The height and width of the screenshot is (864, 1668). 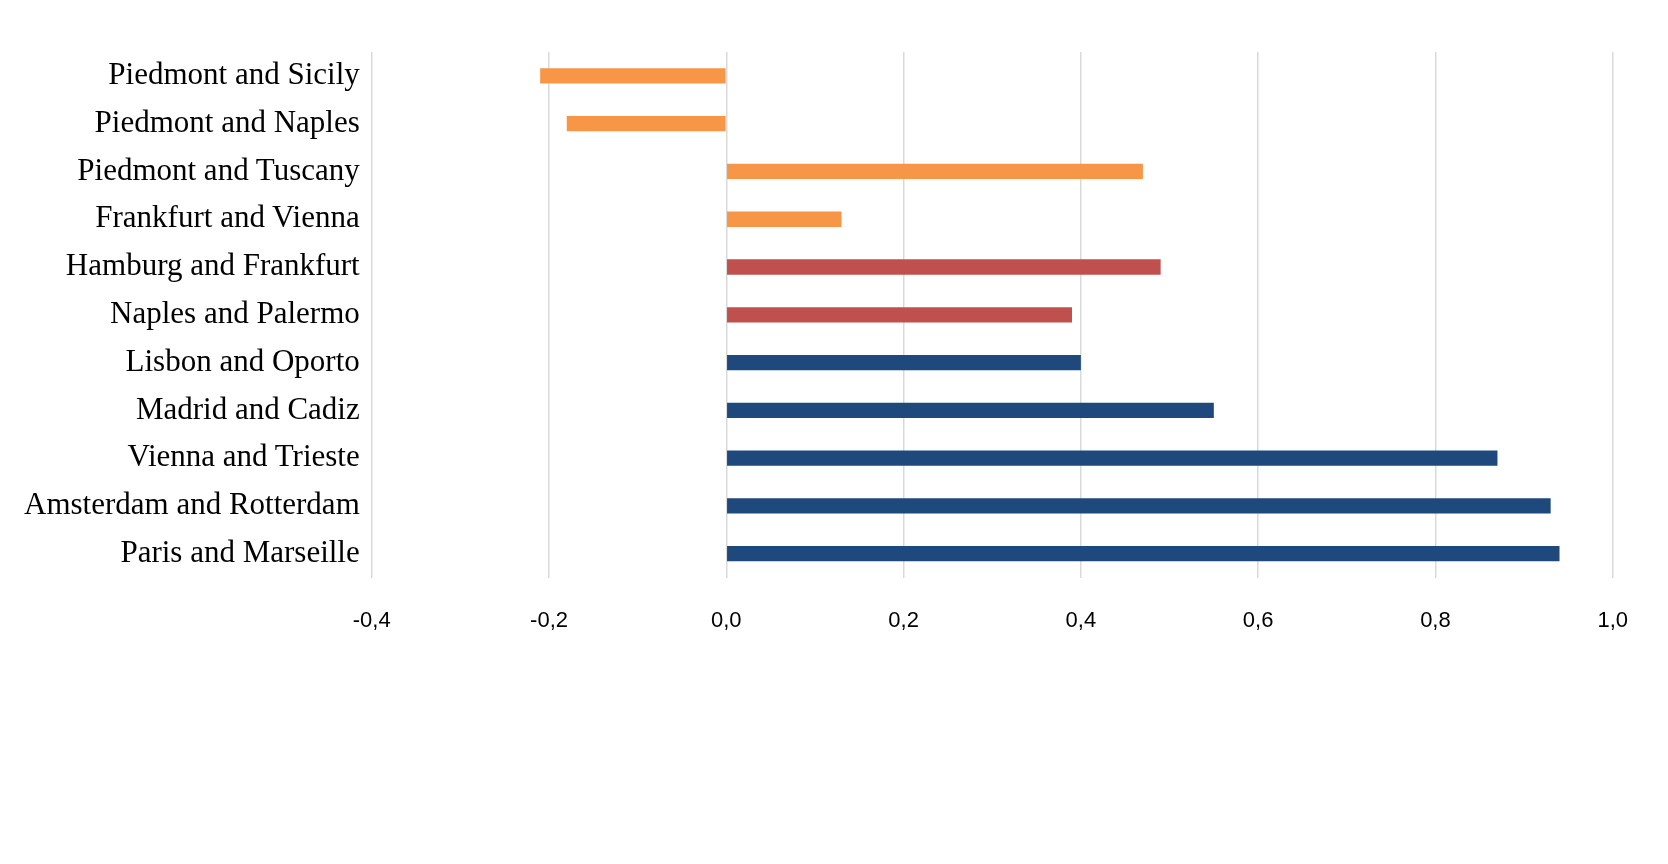 I want to click on y-tick-label: Piedmont and Tuscany, so click(x=219, y=169).